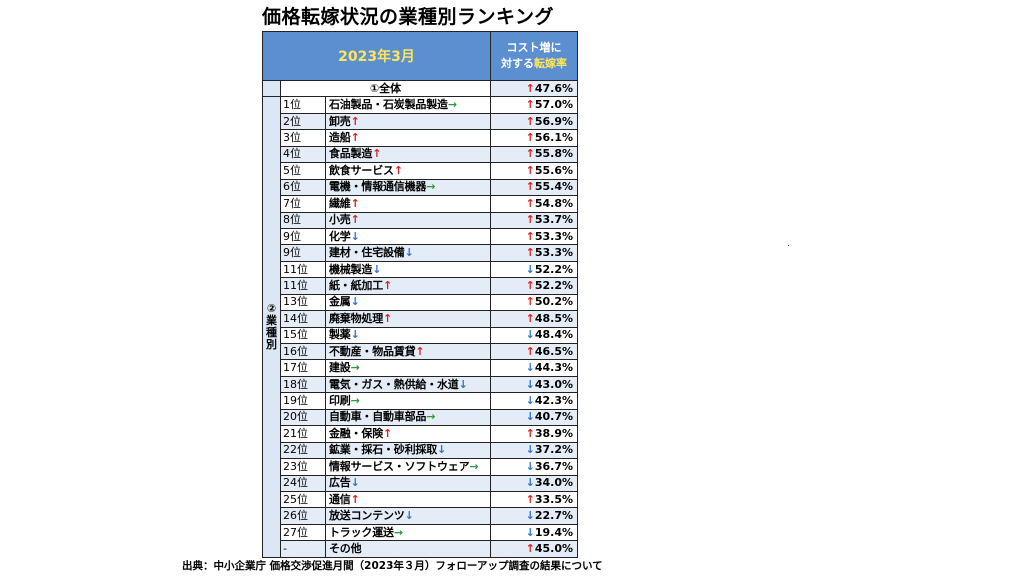  Describe the element at coordinates (420, 220) in the screenshot. I see `table-row: 8位 小売↑ ↑53.7%` at that location.